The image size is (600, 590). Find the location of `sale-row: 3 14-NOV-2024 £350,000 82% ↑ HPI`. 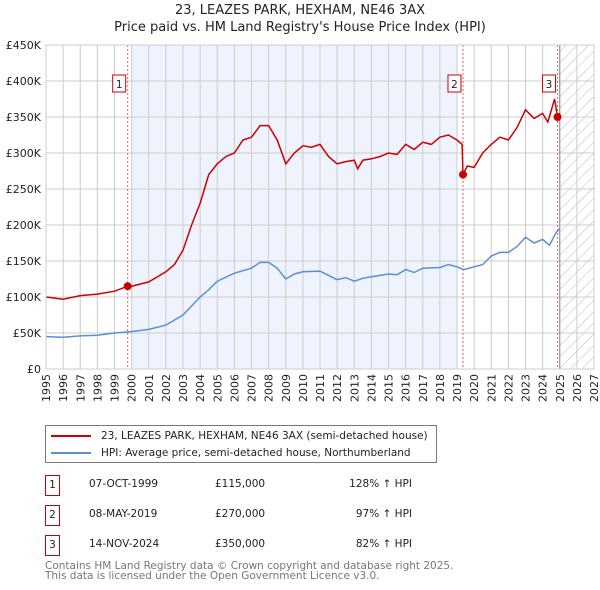

sale-row: 3 14-NOV-2024 £350,000 82% ↑ HPI is located at coordinates (245, 545).